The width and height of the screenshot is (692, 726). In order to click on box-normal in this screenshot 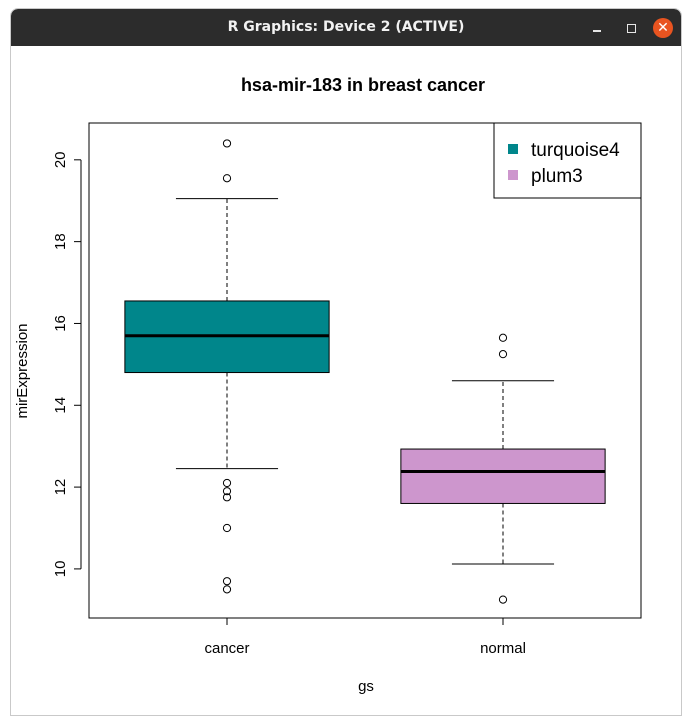, I will do `click(503, 468)`.